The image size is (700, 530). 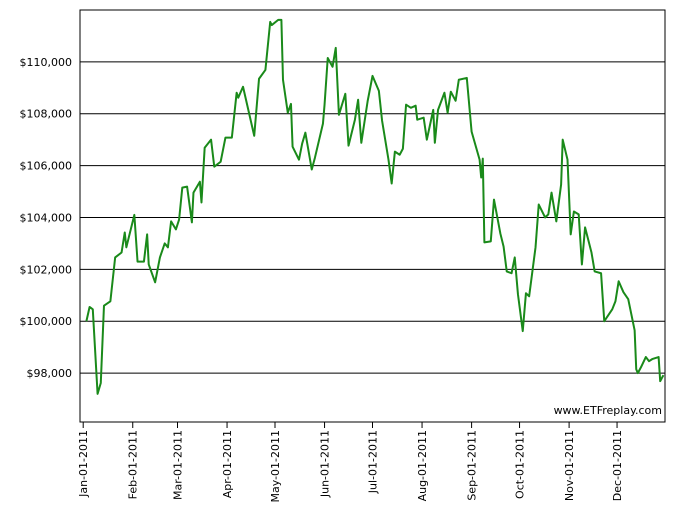 What do you see at coordinates (178, 465) in the screenshot?
I see `x-tick-label: Mar-01-2011` at bounding box center [178, 465].